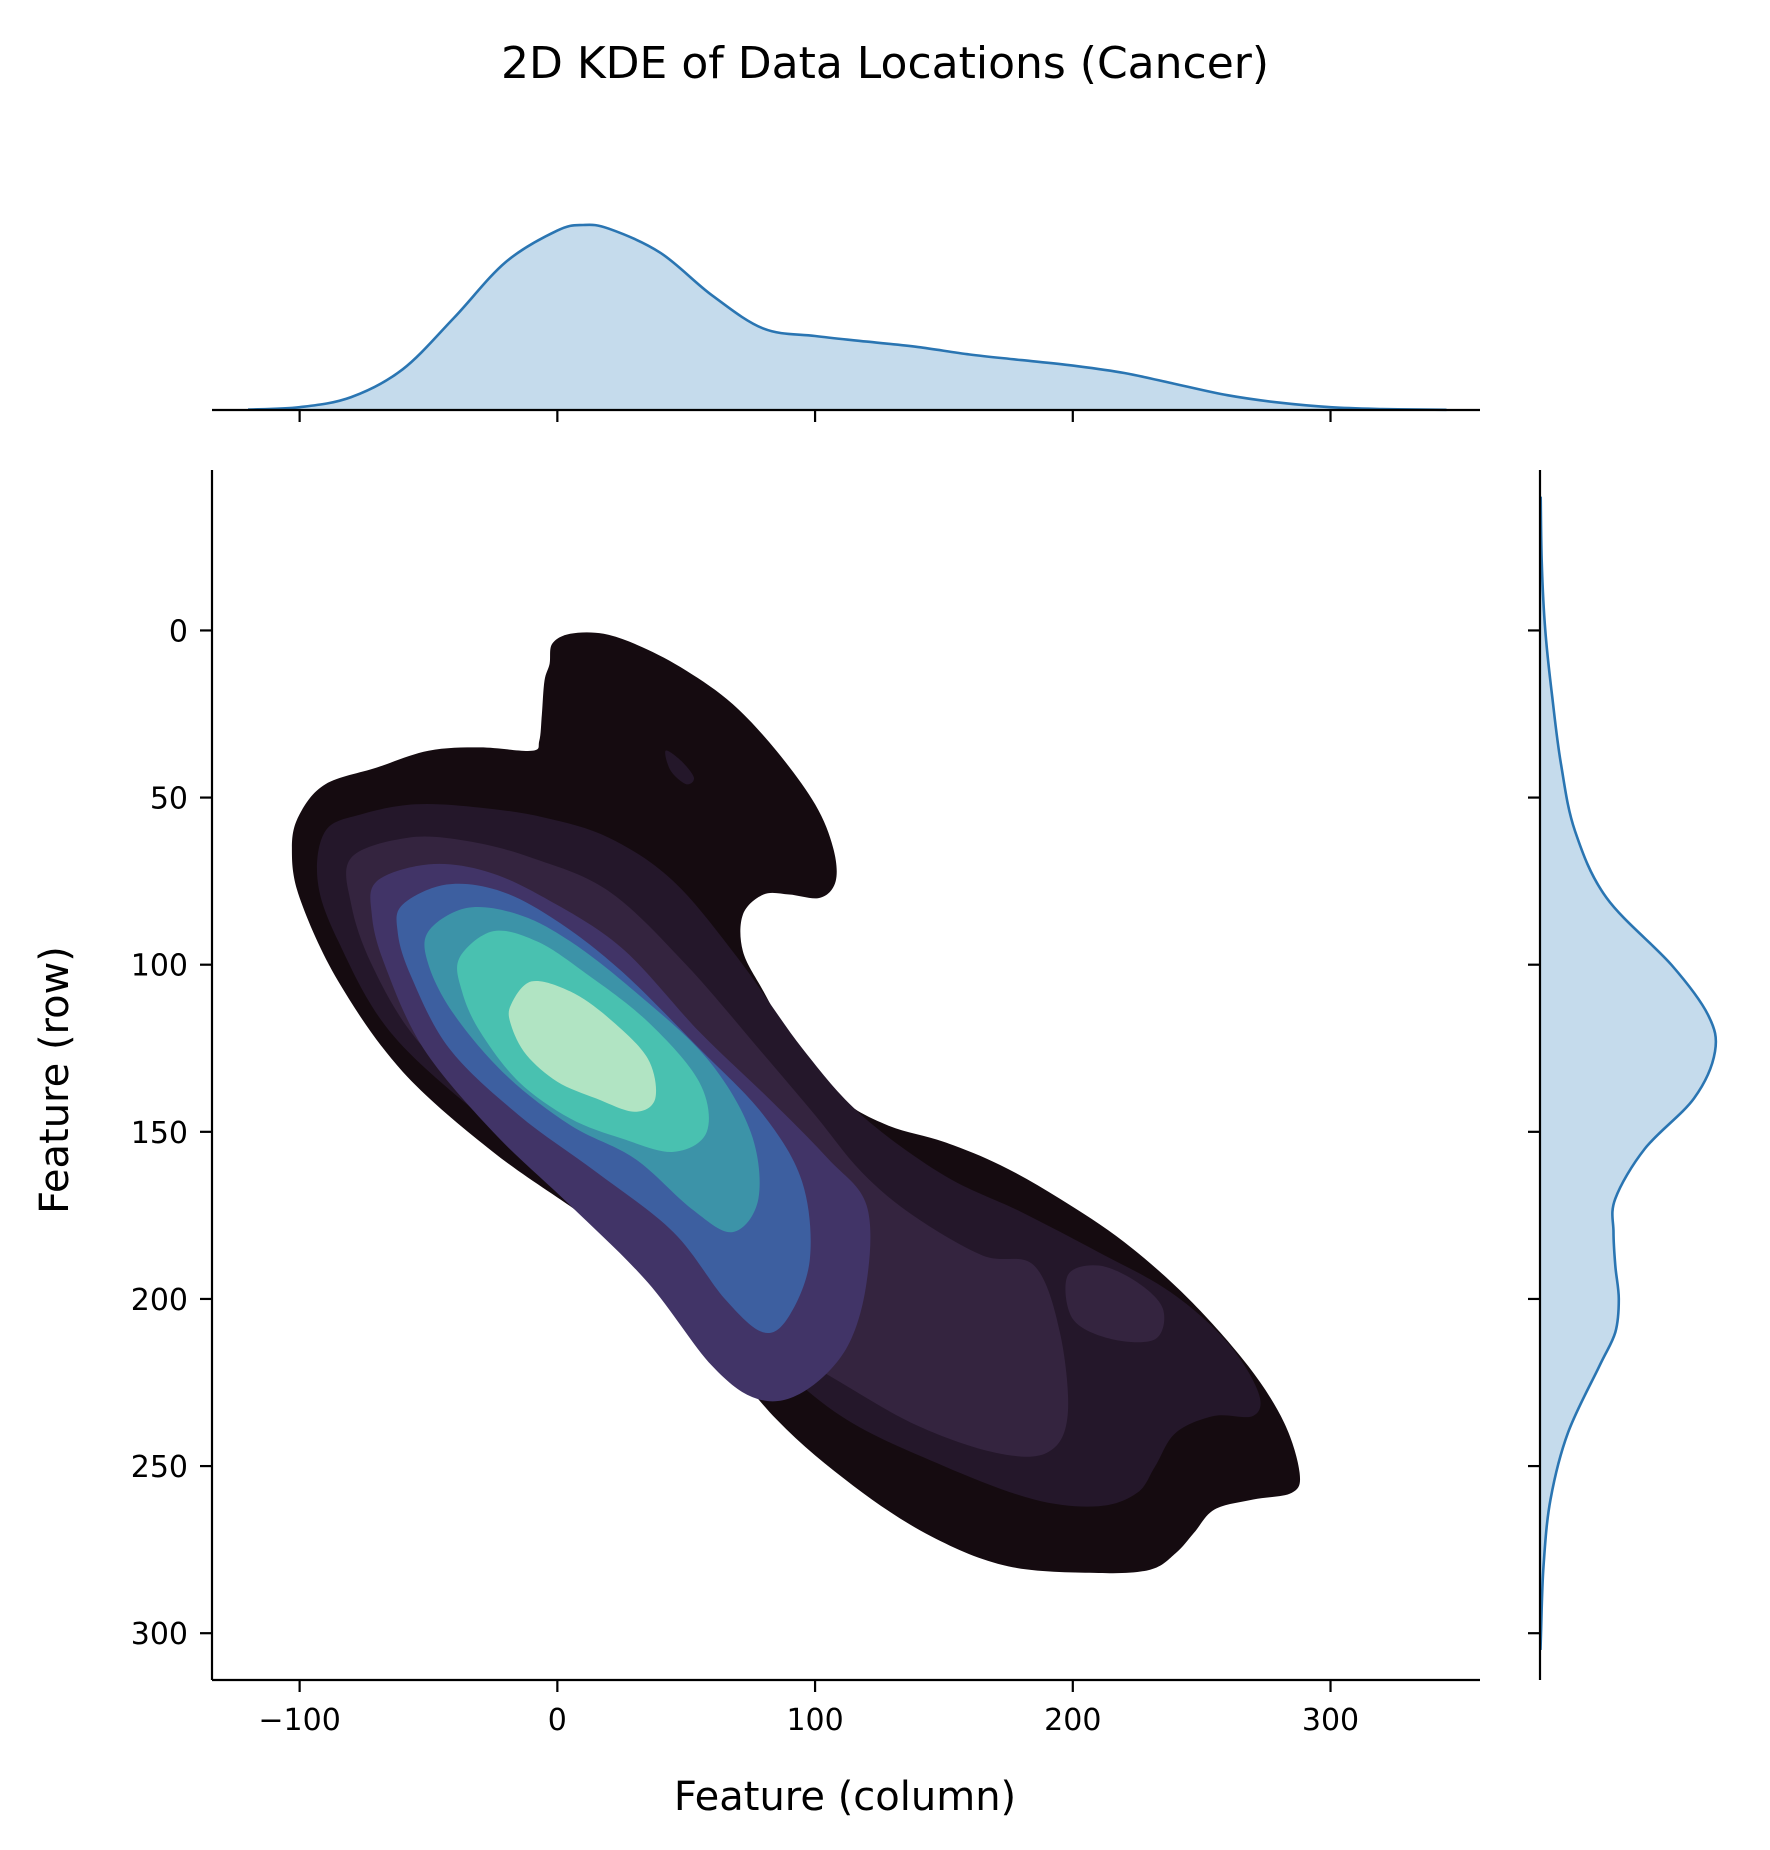 The height and width of the screenshot is (1850, 1770). I want to click on y-marginal-density, so click(1628, 1073).